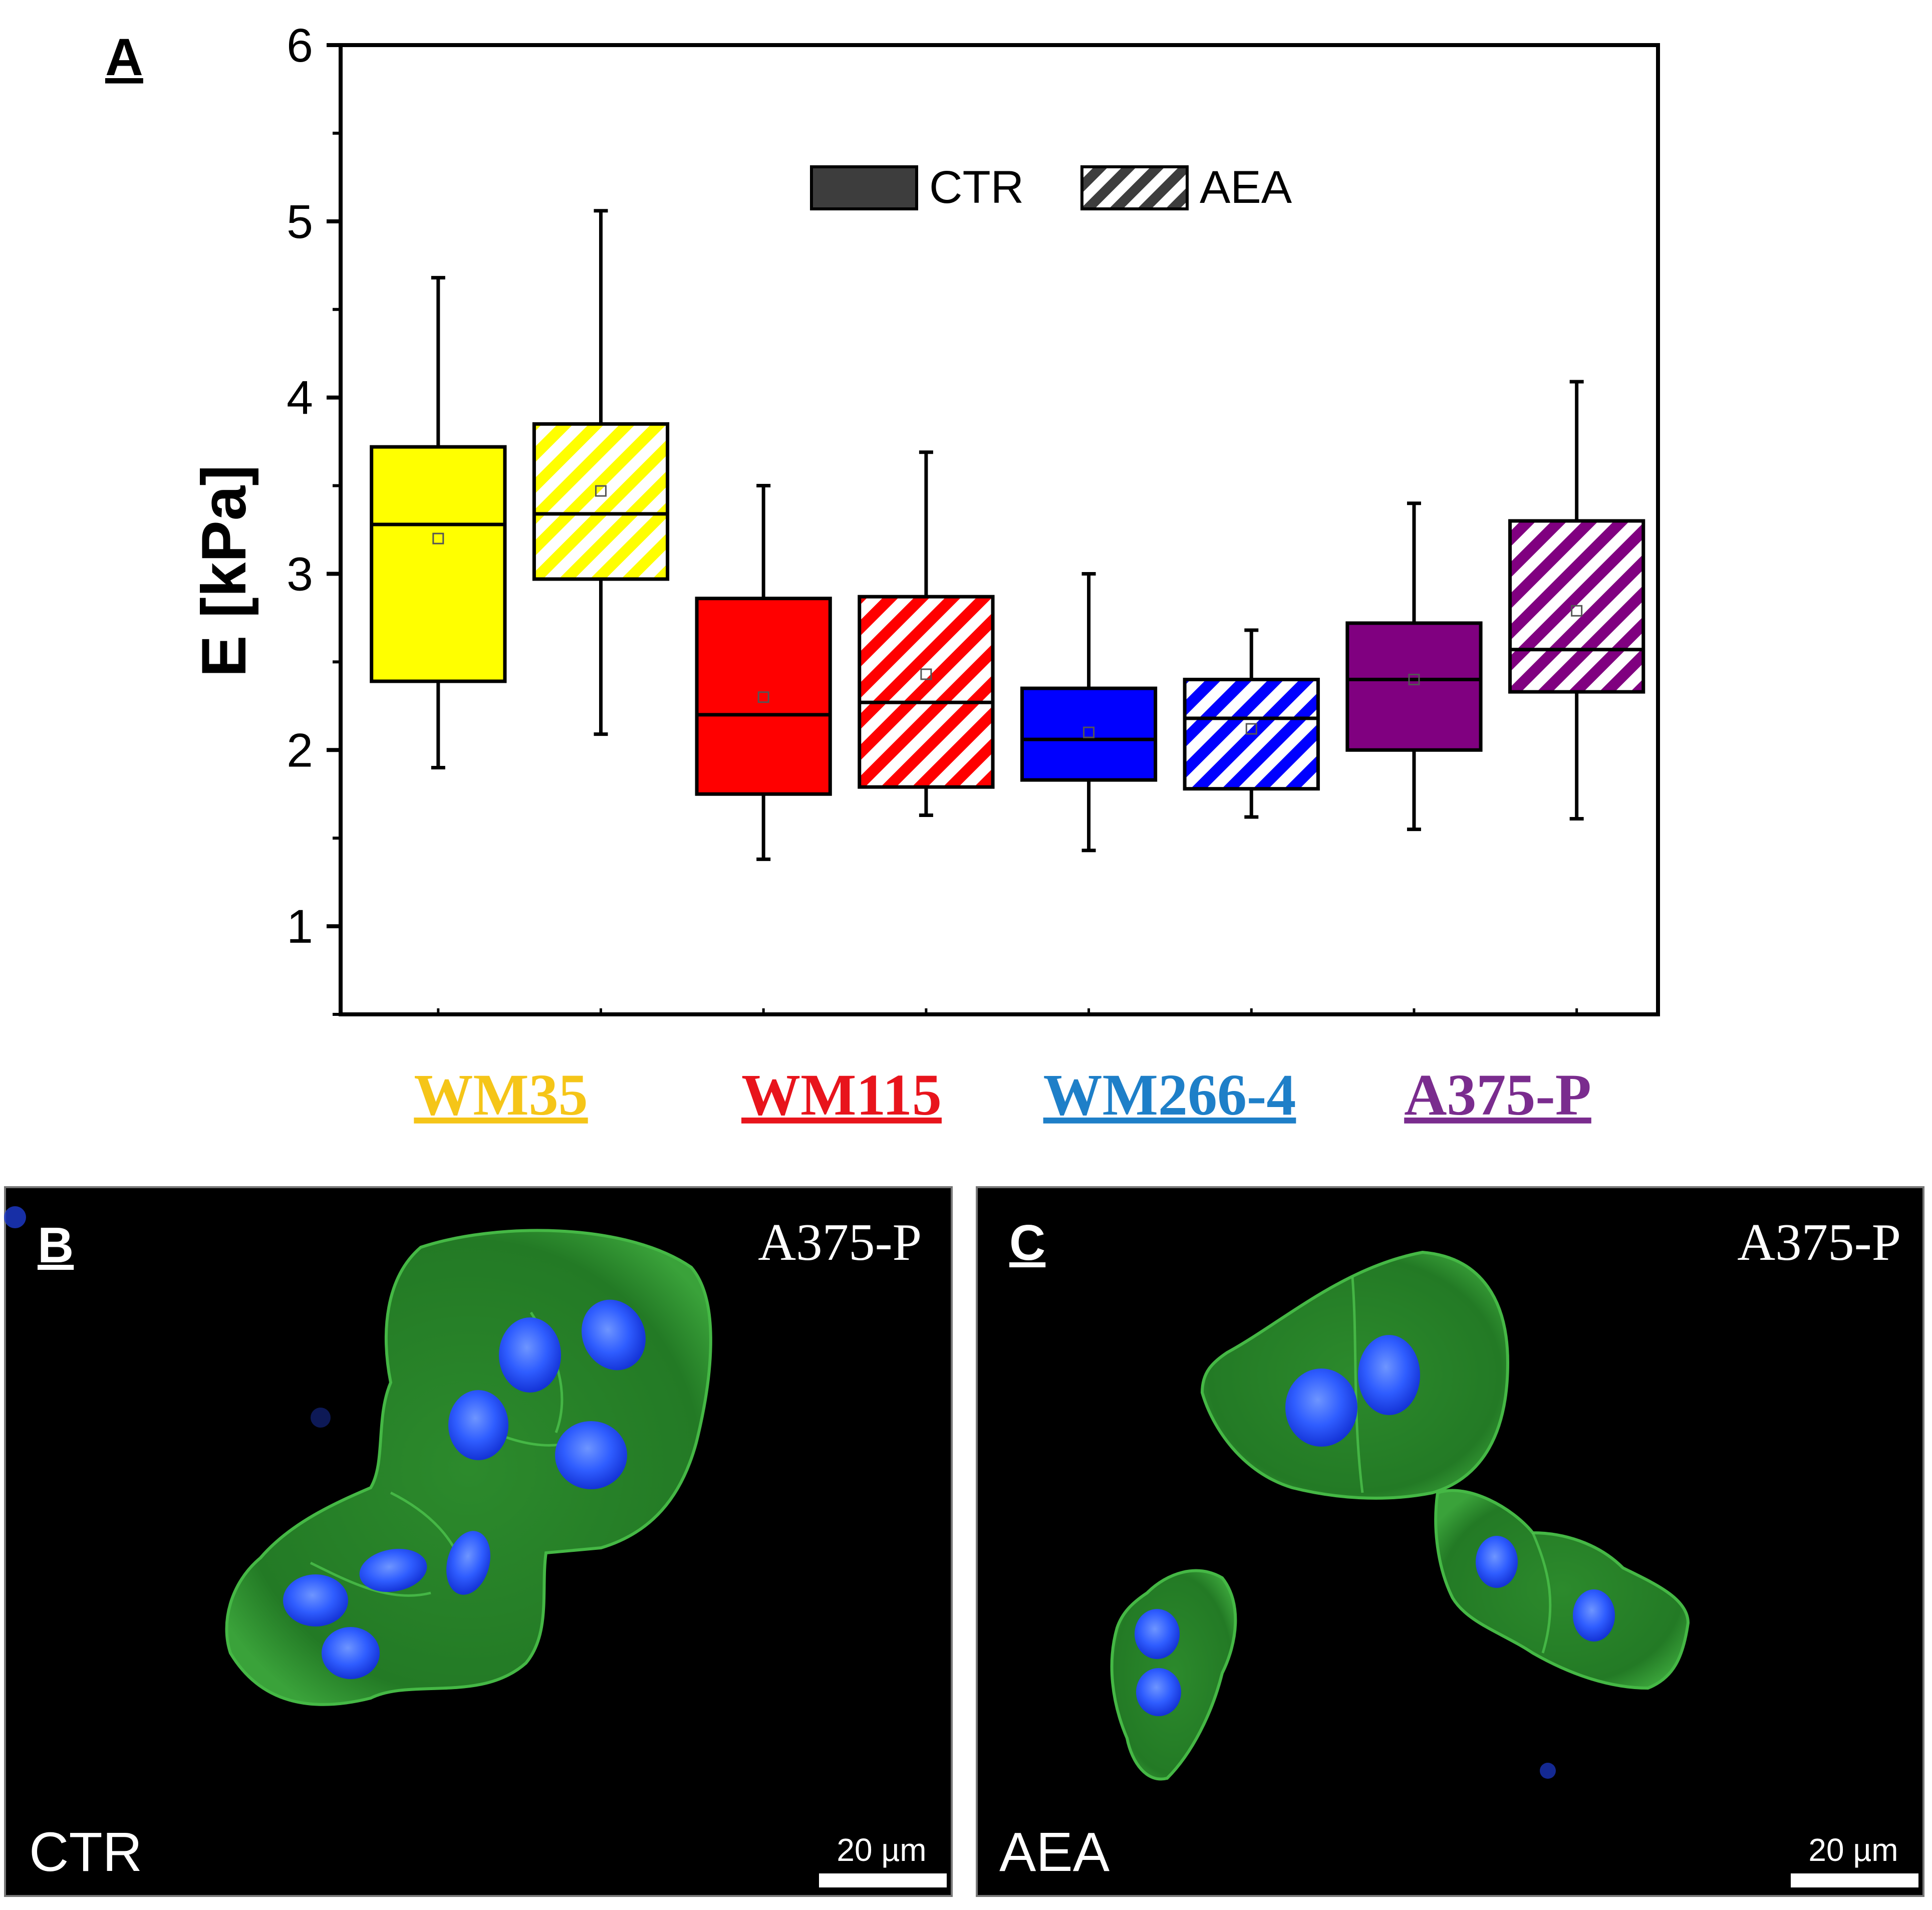  I want to click on y-tick-label: 4, so click(300, 399).